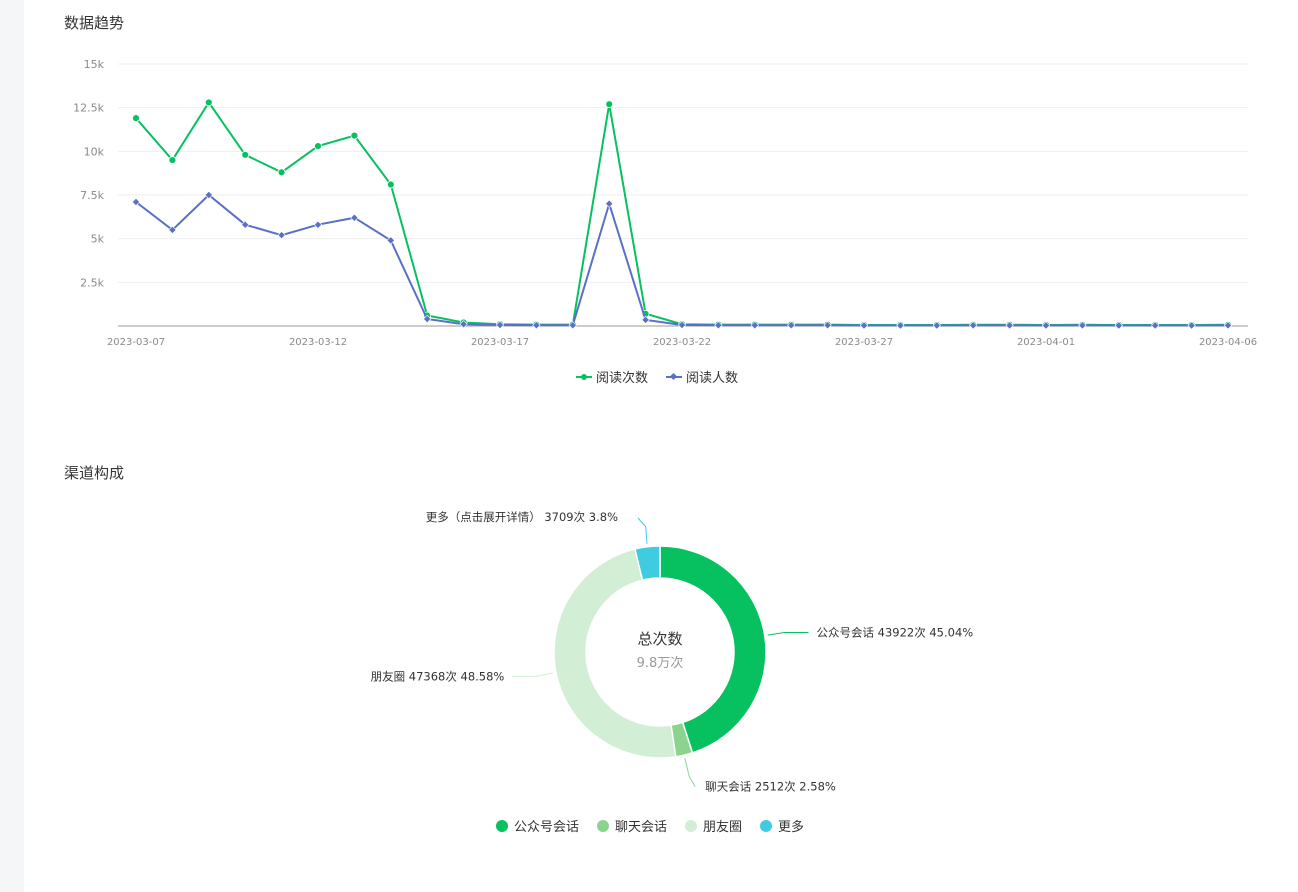 This screenshot has width=1298, height=892. I want to click on legend-dot-more, so click(766, 825).